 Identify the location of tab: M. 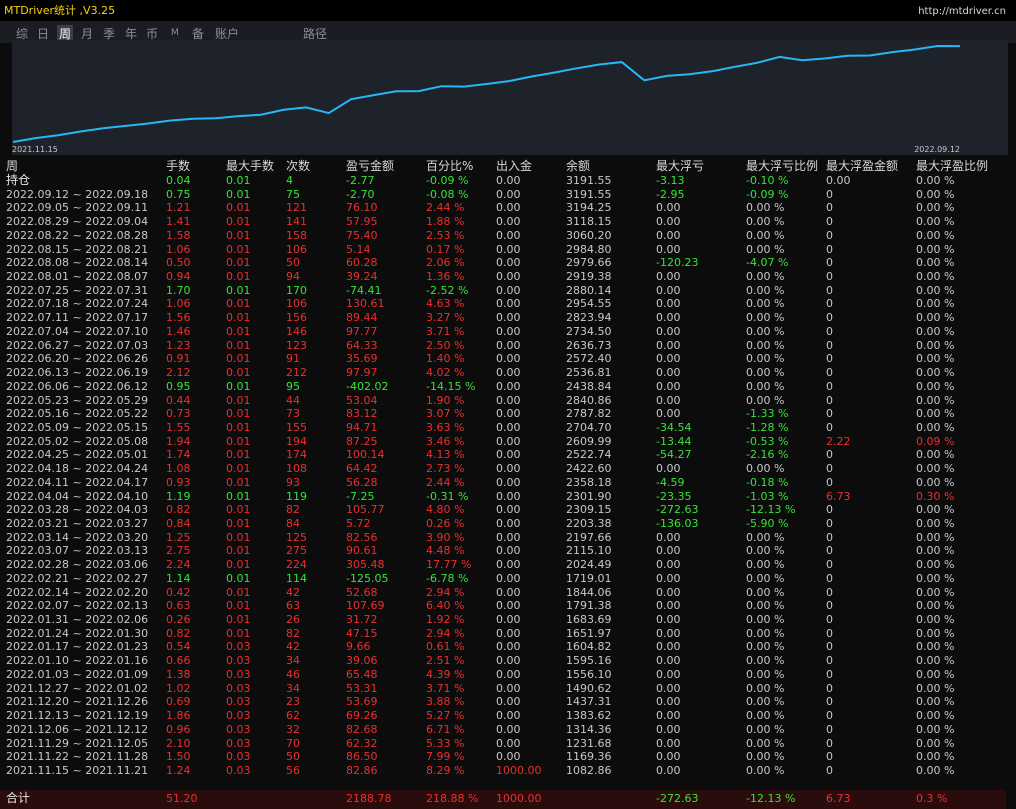
(175, 33).